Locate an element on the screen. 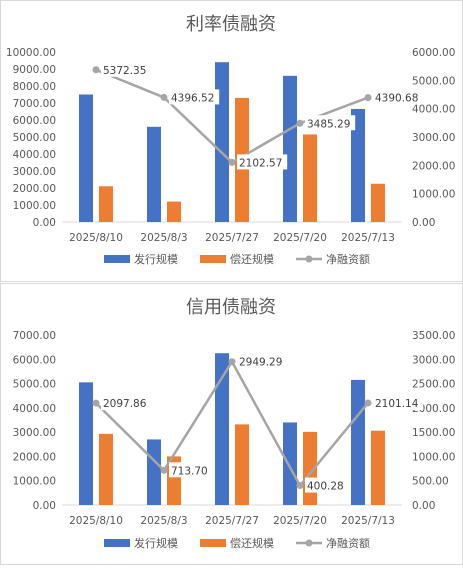 The image size is (463, 569). right-axis-tick-label: 1500.00 is located at coordinates (433, 433).